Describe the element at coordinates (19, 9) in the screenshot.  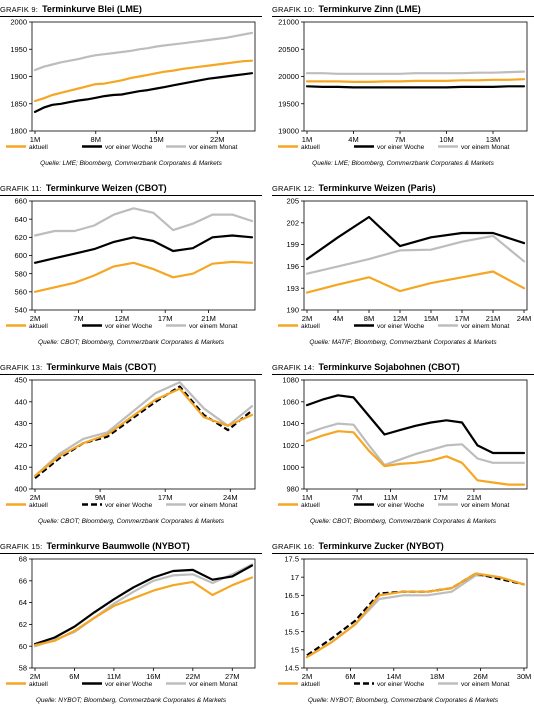
I see `chart-number-label: Grafik 9:` at that location.